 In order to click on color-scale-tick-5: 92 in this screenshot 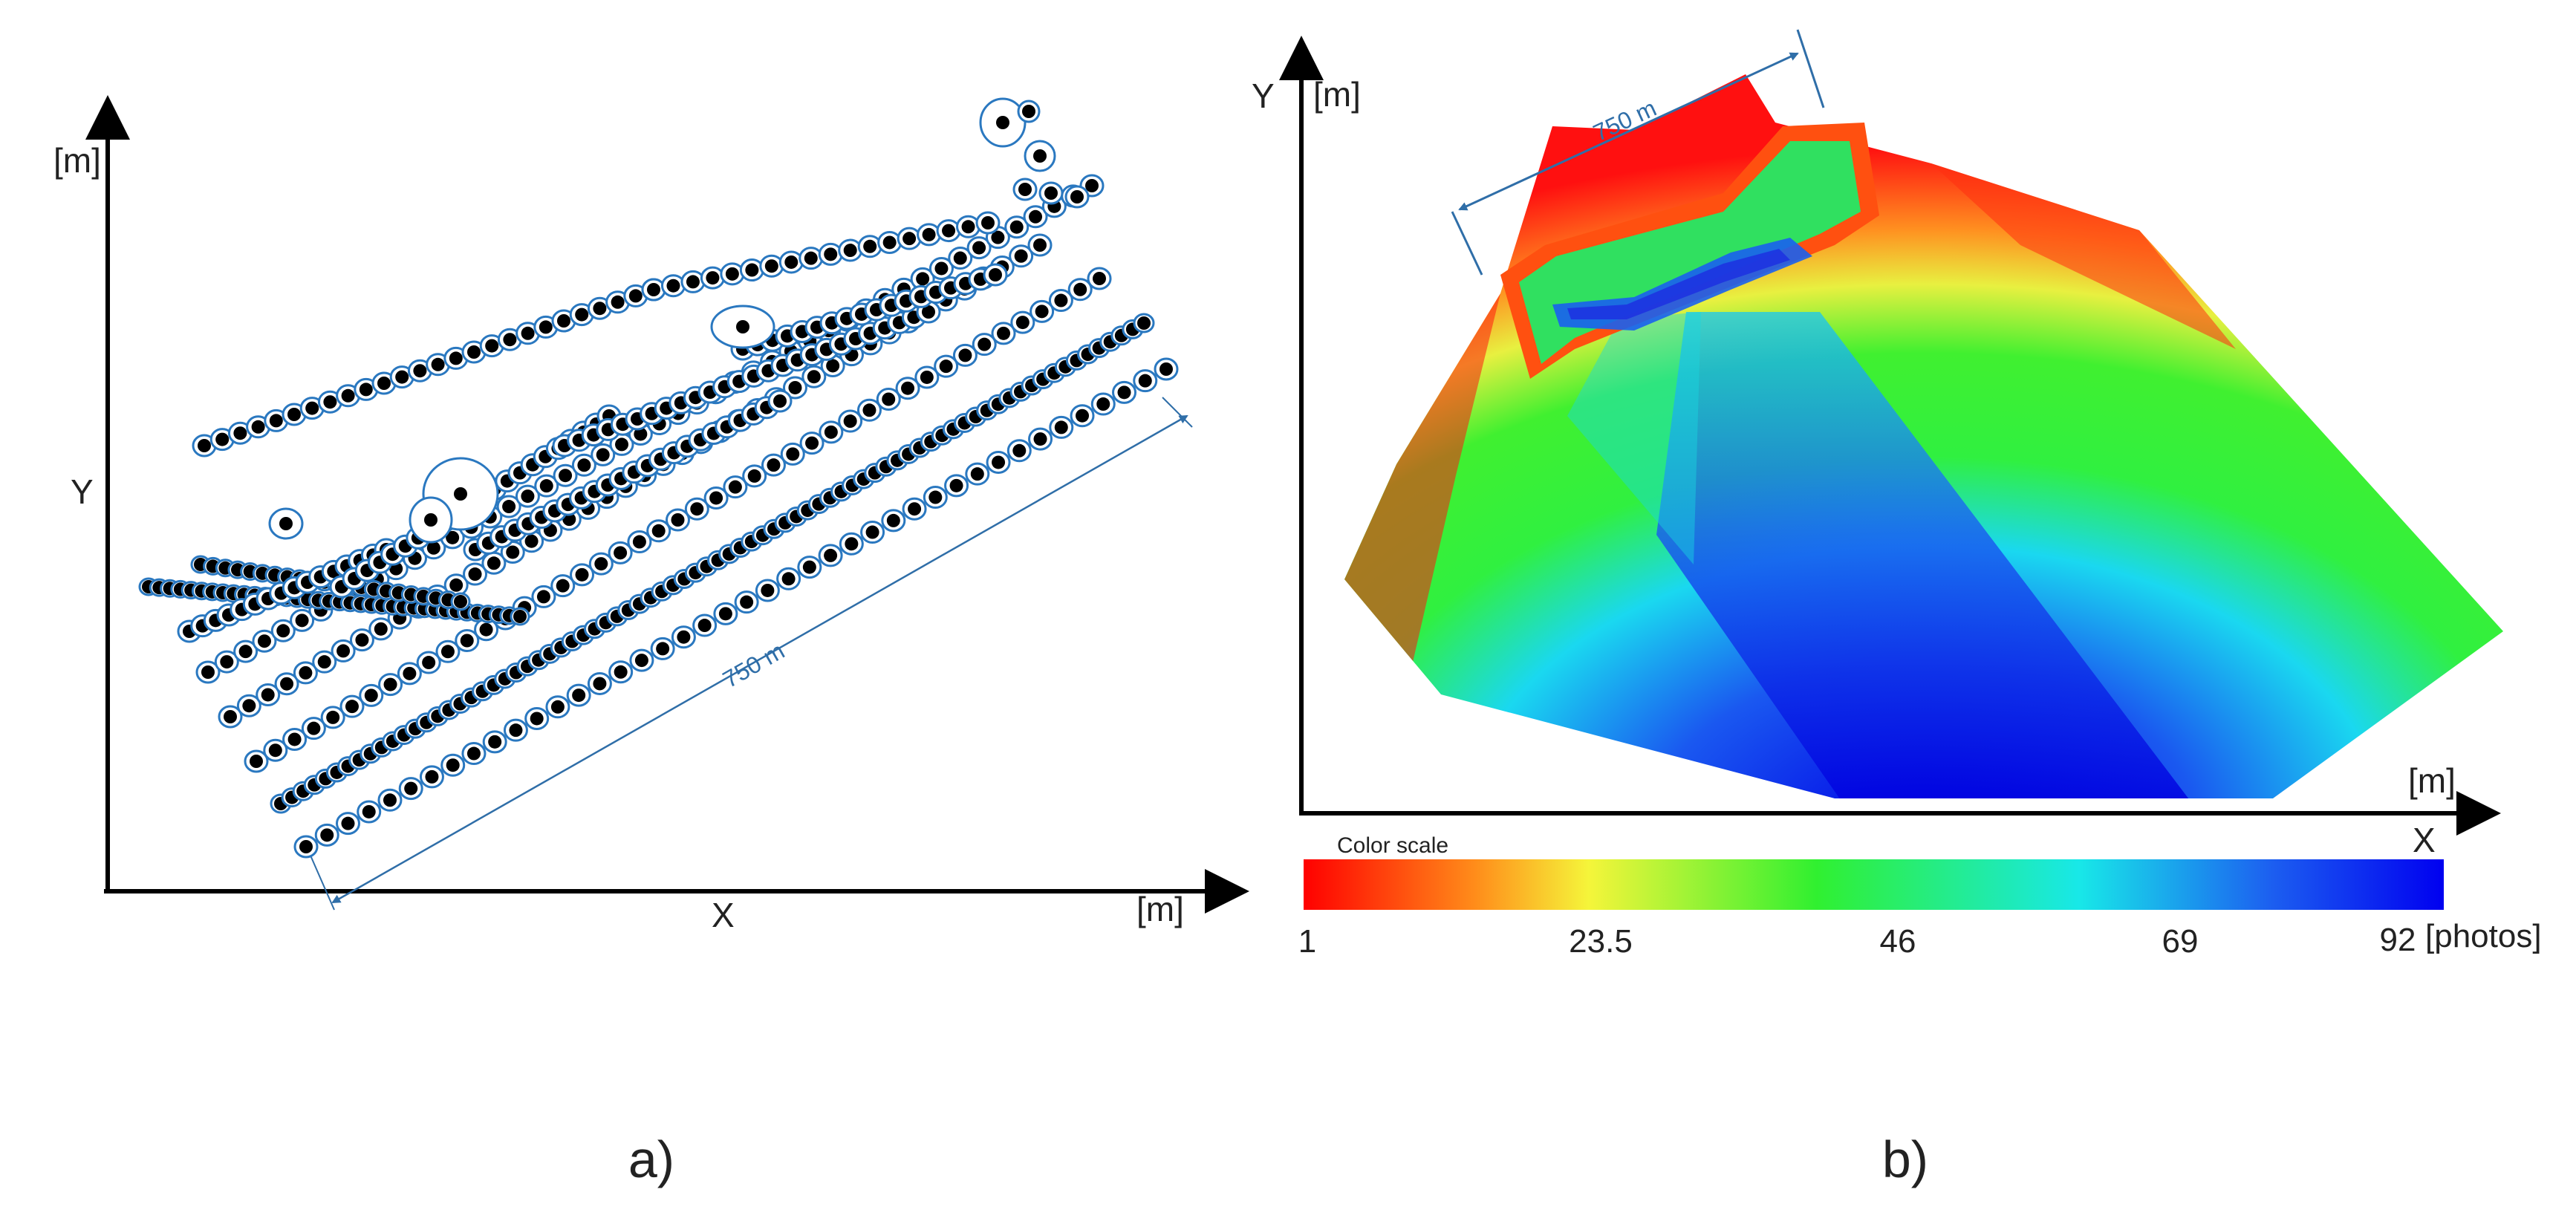, I will do `click(2398, 940)`.